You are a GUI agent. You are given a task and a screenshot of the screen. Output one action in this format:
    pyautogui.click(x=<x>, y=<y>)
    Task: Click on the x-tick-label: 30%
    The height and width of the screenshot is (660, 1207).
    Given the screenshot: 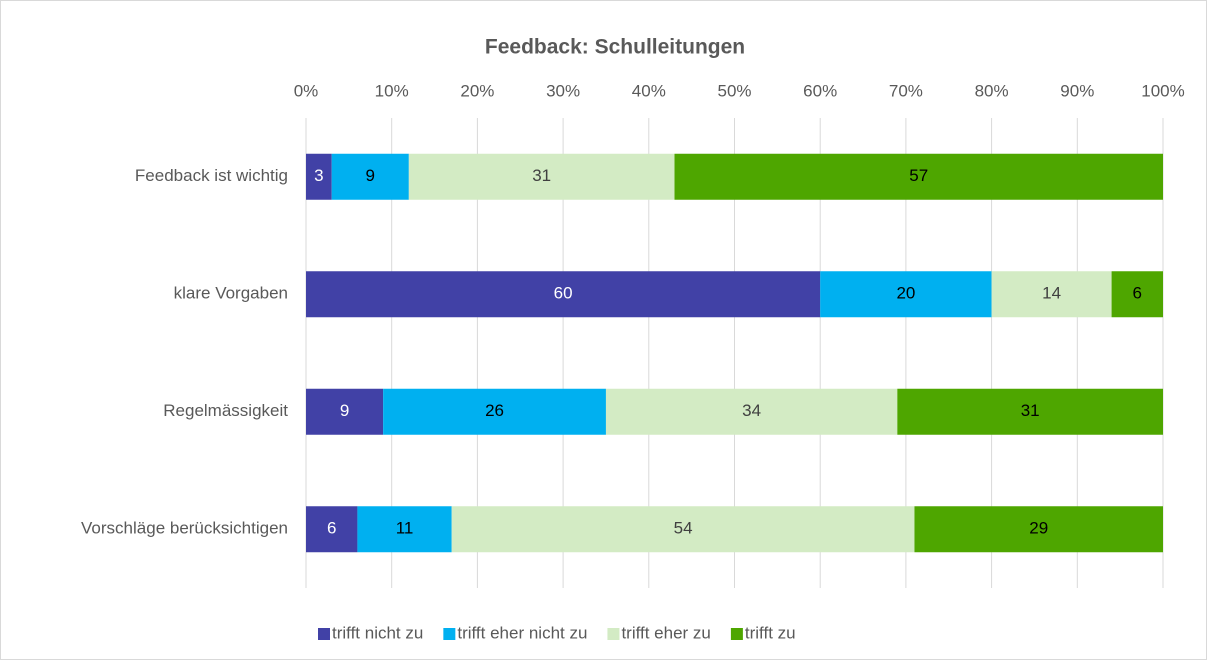 What is the action you would take?
    pyautogui.click(x=563, y=90)
    